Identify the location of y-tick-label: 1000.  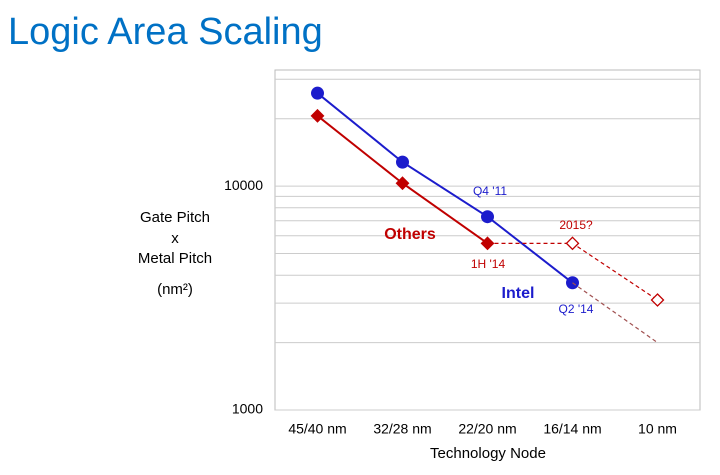
(247, 409).